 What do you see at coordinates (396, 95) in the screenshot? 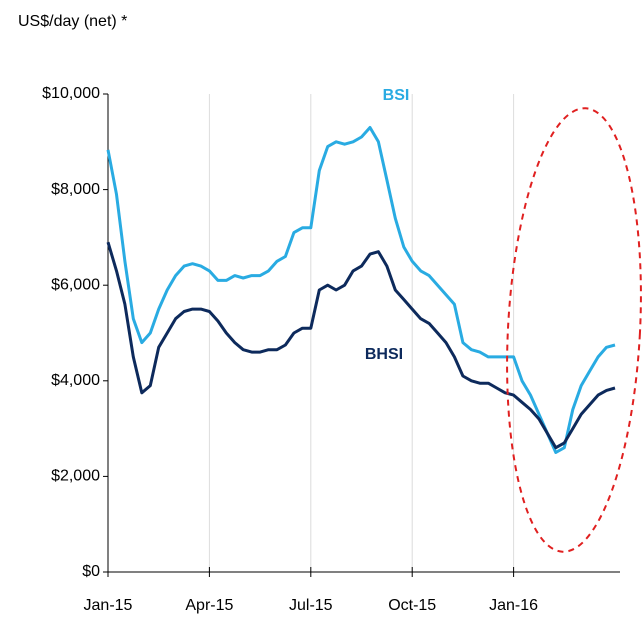
I see `series-label: BSI` at bounding box center [396, 95].